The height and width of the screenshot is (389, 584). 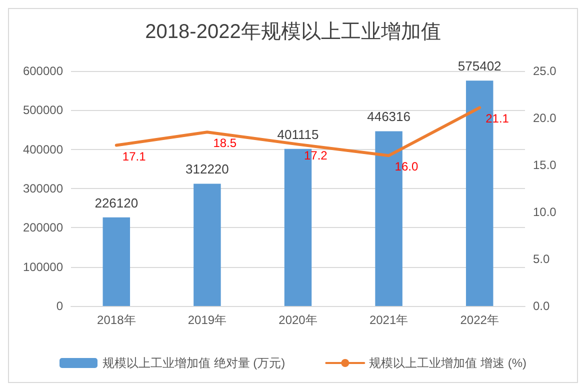 I want to click on y2-tick-label: 25.0, so click(x=545, y=71).